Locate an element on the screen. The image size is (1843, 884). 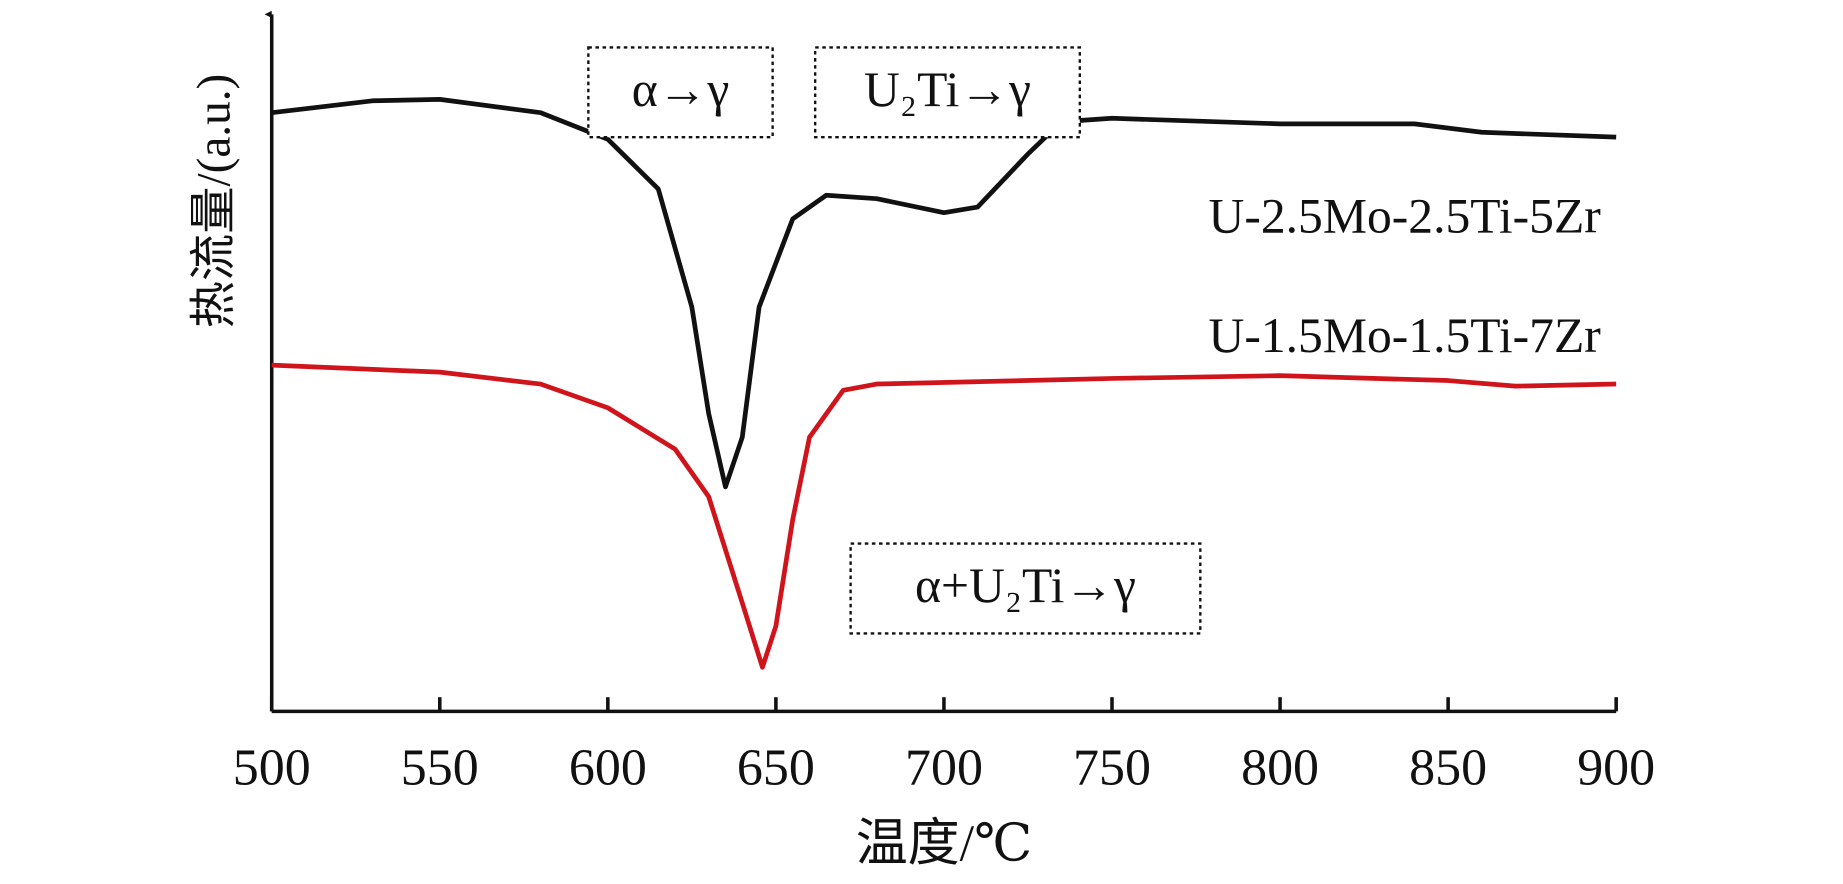
series-label: U-2.5Mo-2.5Ti-5Zr is located at coordinates (1405, 215).